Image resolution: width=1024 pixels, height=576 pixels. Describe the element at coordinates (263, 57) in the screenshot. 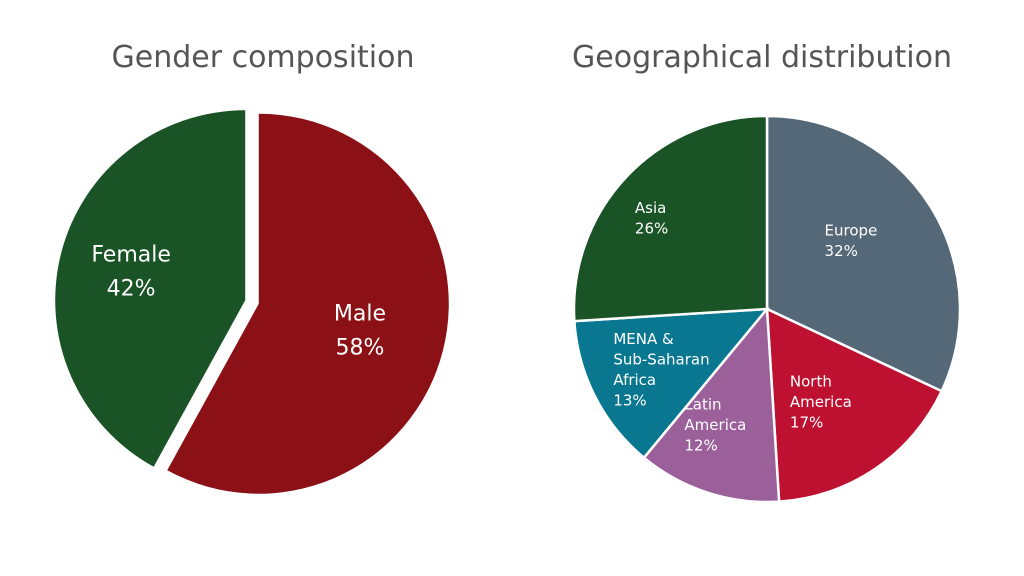

I see `gender-chart-title: Gender composition` at that location.